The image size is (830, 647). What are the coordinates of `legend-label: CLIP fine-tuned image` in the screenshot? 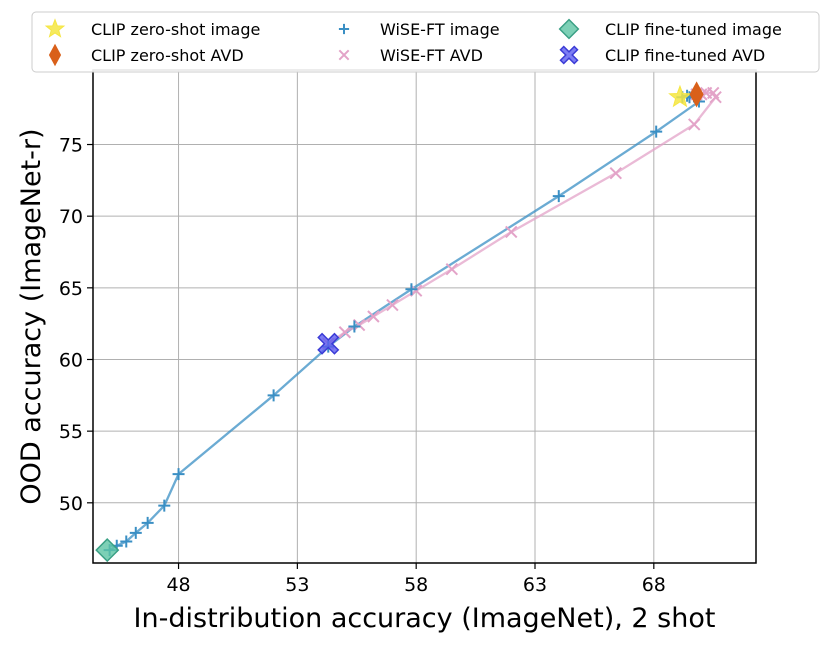 It's located at (693, 29).